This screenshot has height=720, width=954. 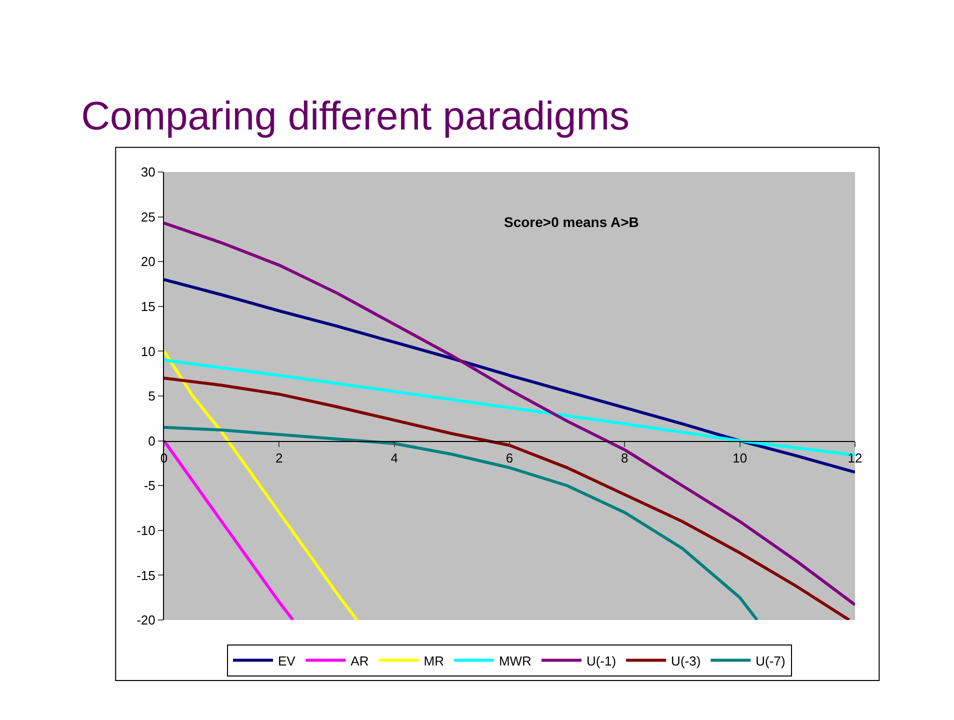 I want to click on legend-label: U(-7), so click(x=771, y=660).